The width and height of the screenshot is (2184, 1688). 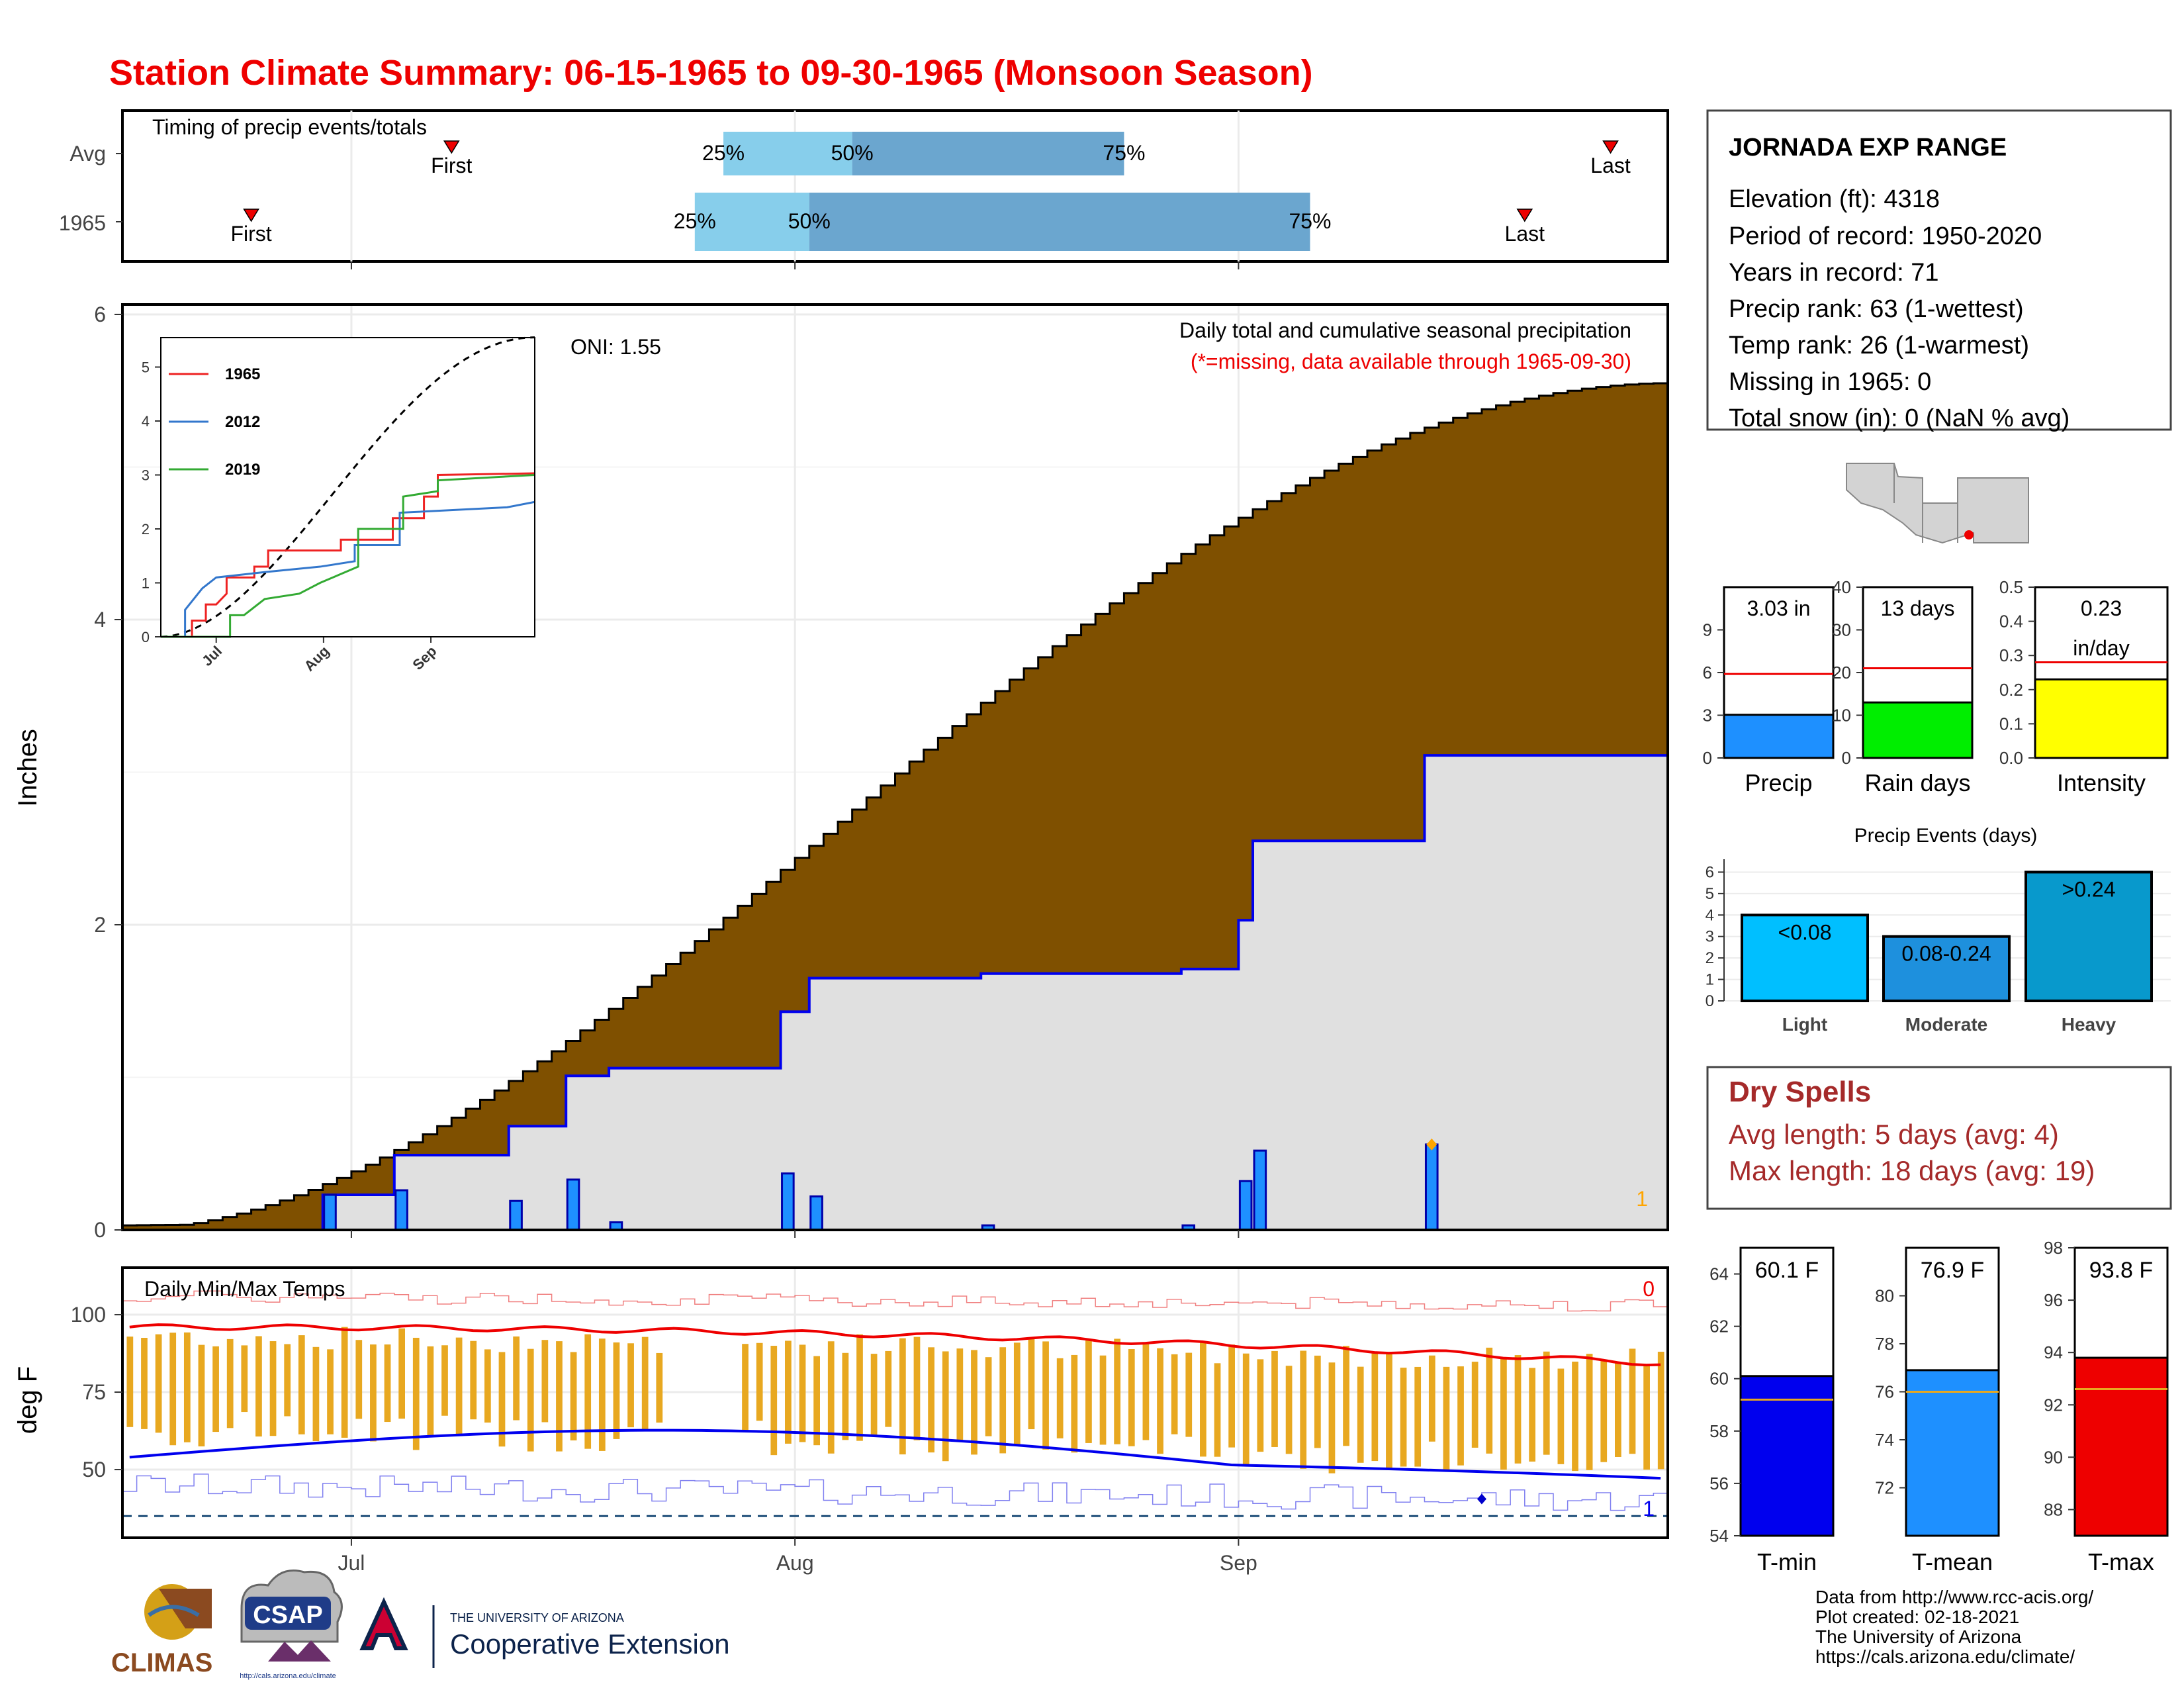 What do you see at coordinates (1707, 672) in the screenshot?
I see `mini-ytick-label: 6` at bounding box center [1707, 672].